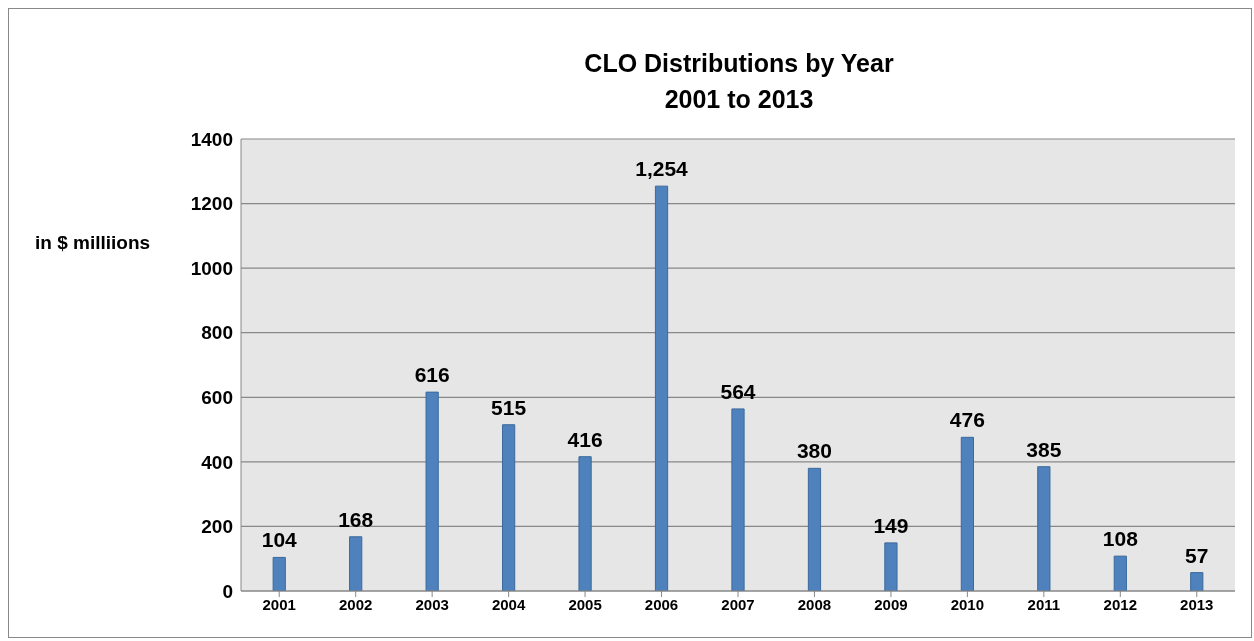 The width and height of the screenshot is (1254, 641). Describe the element at coordinates (967, 604) in the screenshot. I see `x-tick-label: 2010` at that location.